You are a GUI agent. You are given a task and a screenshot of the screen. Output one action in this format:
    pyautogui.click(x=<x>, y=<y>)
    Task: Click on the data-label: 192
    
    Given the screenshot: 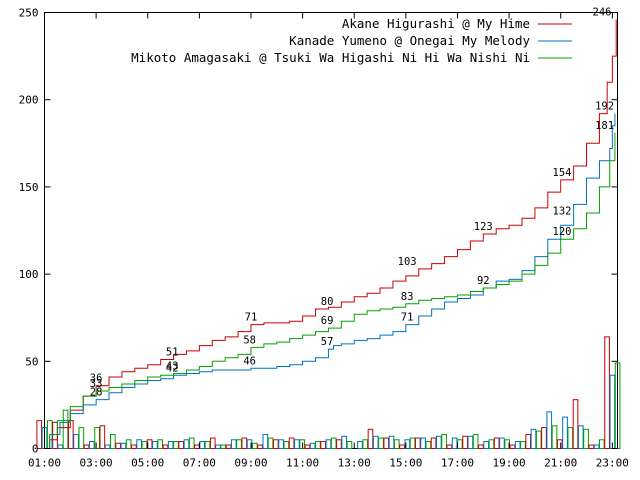 What is the action you would take?
    pyautogui.click(x=604, y=107)
    